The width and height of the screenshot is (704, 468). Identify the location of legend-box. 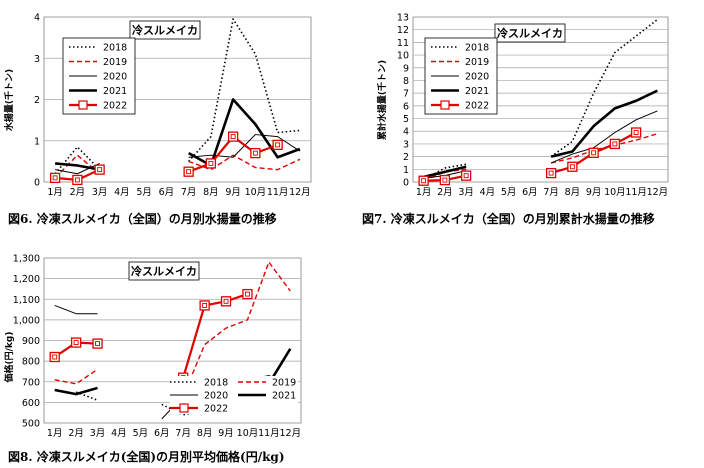
(99, 76).